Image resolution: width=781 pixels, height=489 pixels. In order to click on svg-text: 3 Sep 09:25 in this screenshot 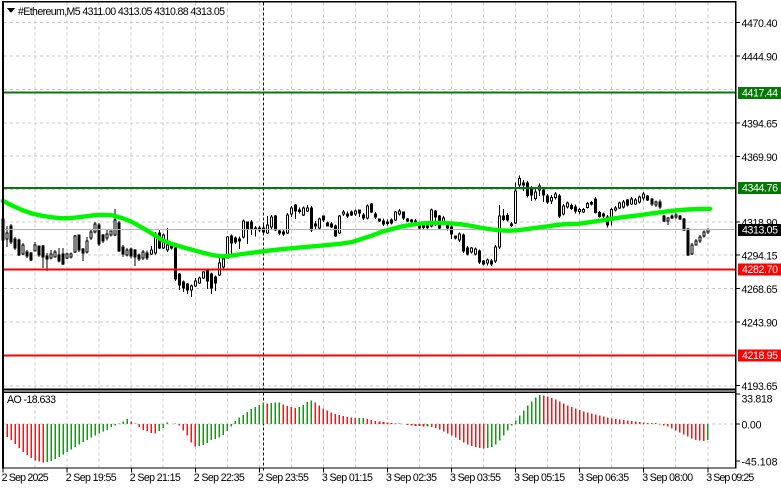, I will do `click(730, 478)`.